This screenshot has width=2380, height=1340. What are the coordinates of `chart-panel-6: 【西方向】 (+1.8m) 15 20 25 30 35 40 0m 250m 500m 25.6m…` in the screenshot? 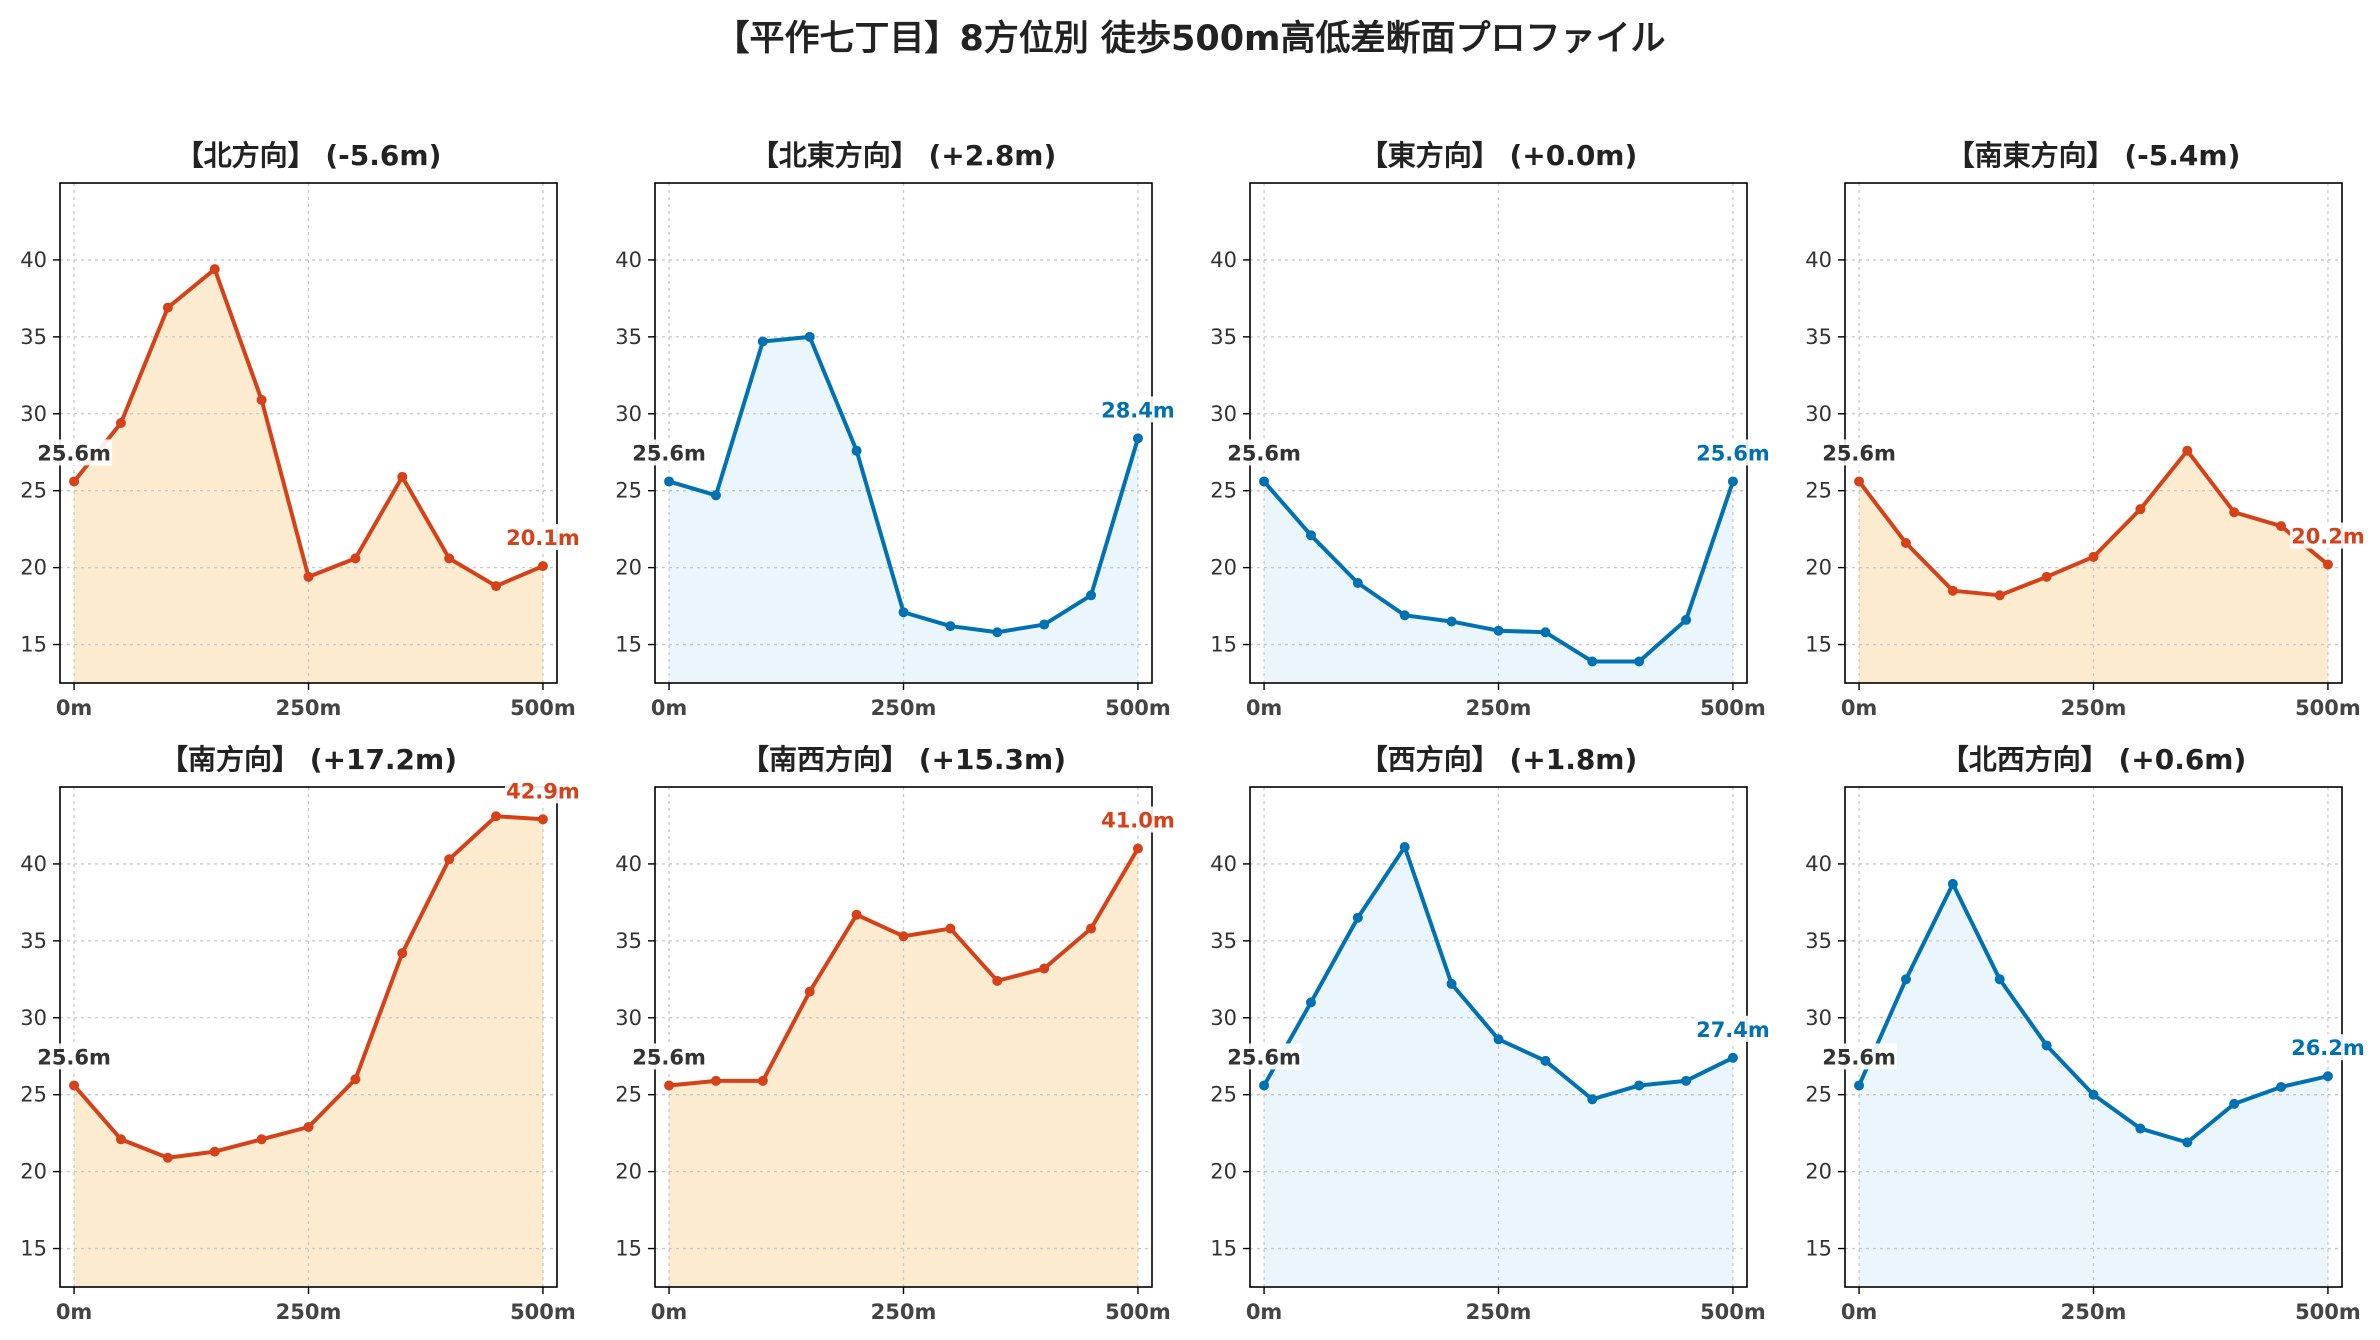 It's located at (1490, 1033).